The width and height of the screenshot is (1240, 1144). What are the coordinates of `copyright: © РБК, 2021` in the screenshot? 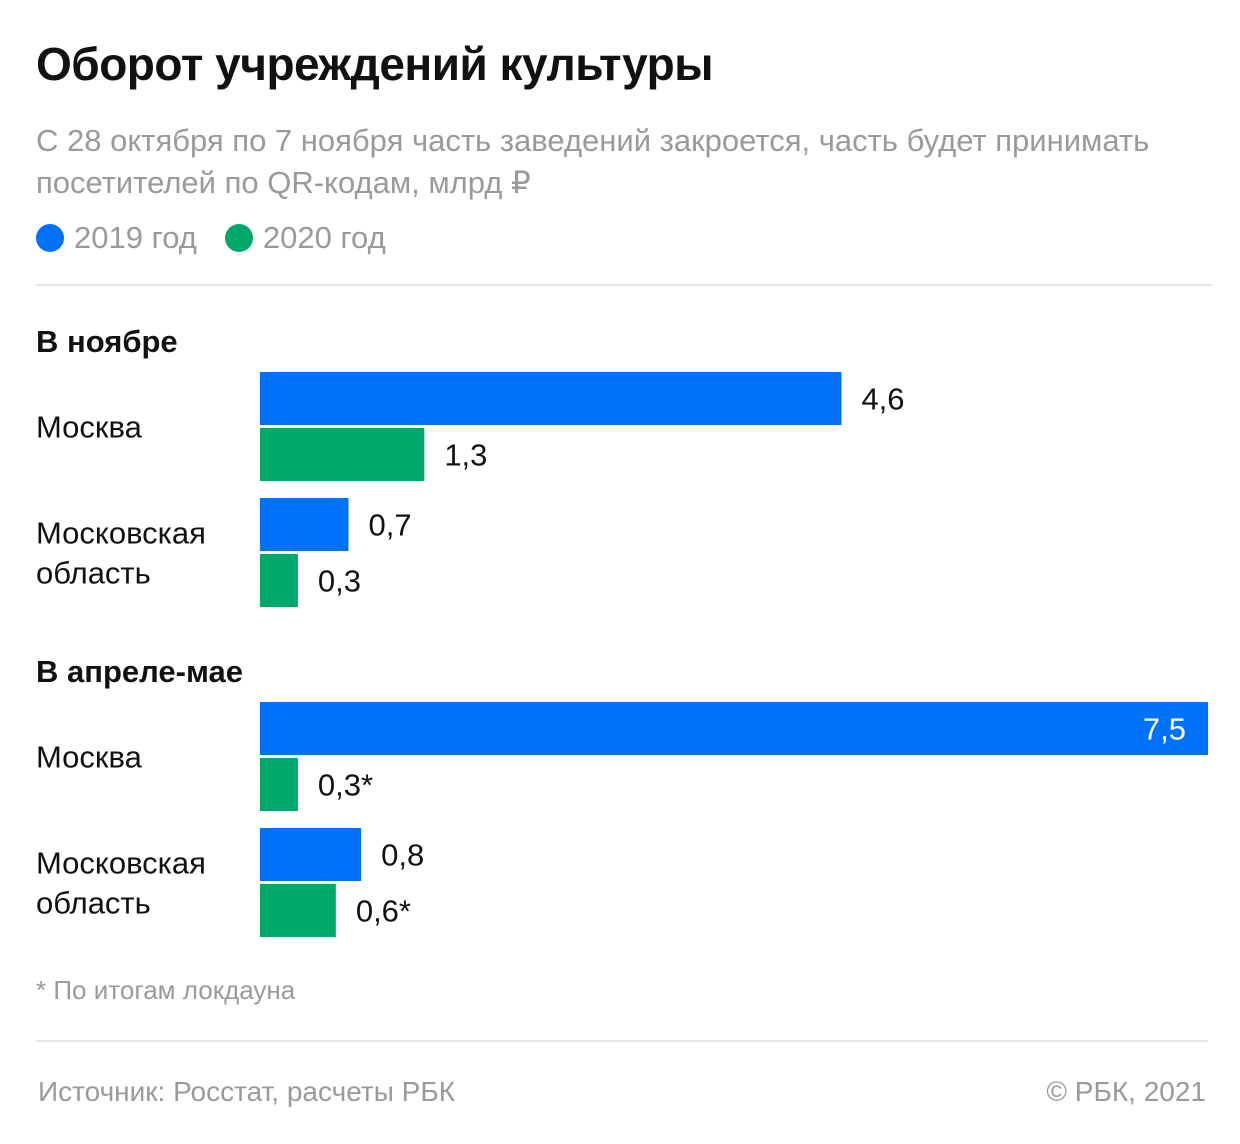 It's located at (1126, 1091).